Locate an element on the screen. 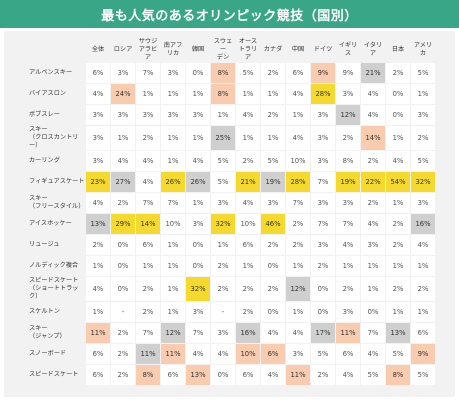  table-cell: 10% is located at coordinates (248, 354).